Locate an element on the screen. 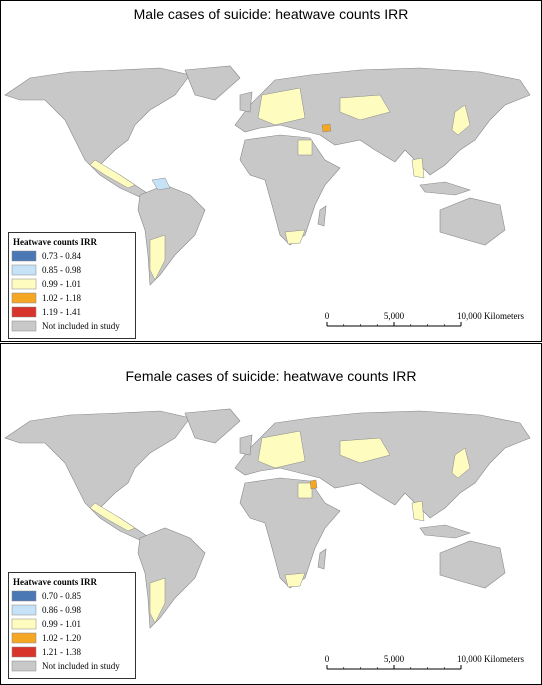 The width and height of the screenshot is (542, 685). legend-label: 0.73 - 0.84 is located at coordinates (61, 256).